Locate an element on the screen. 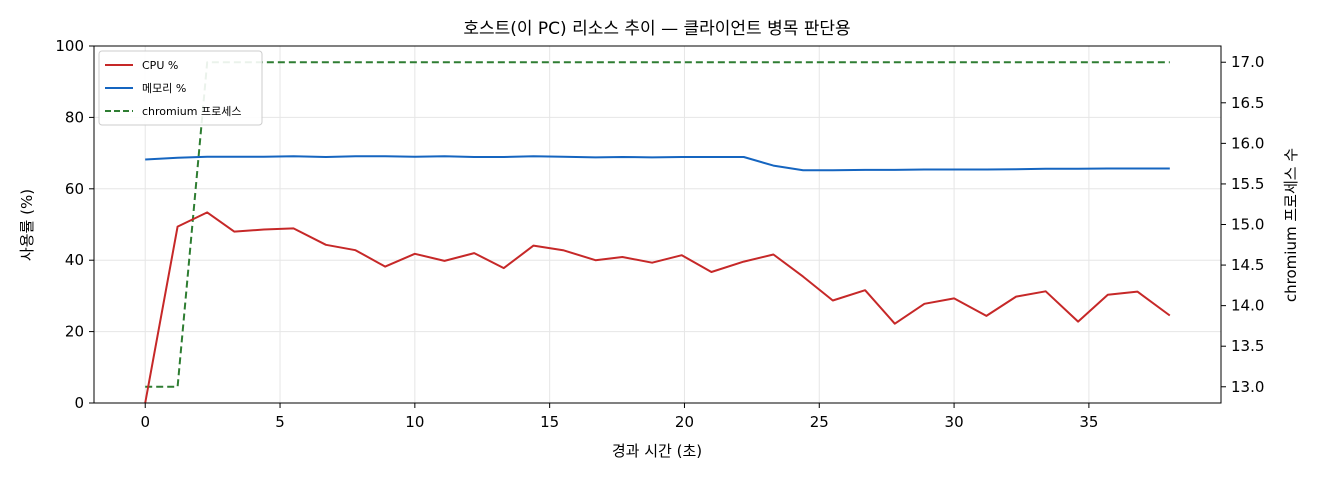  legend-label: chromium 프로세스 is located at coordinates (191, 111).